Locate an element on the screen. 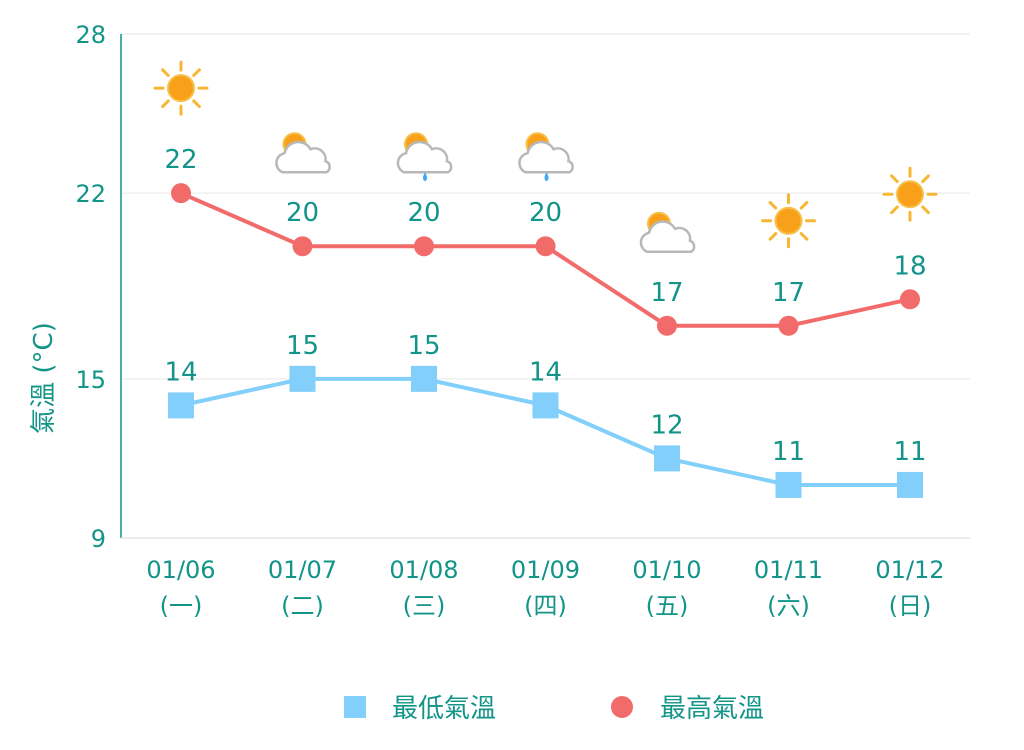 The height and width of the screenshot is (750, 1024). legend-item-max: 最高氣溫 is located at coordinates (687, 709).